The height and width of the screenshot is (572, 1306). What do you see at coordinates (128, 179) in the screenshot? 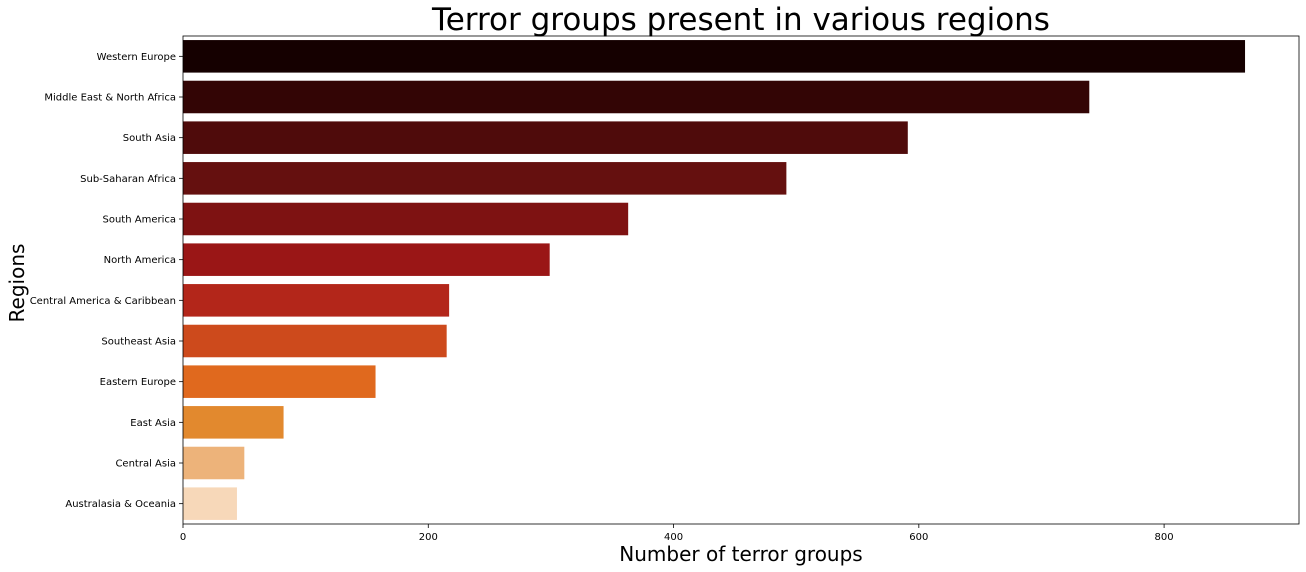
I see `y-tick-label: Sub-Saharan Africa` at bounding box center [128, 179].